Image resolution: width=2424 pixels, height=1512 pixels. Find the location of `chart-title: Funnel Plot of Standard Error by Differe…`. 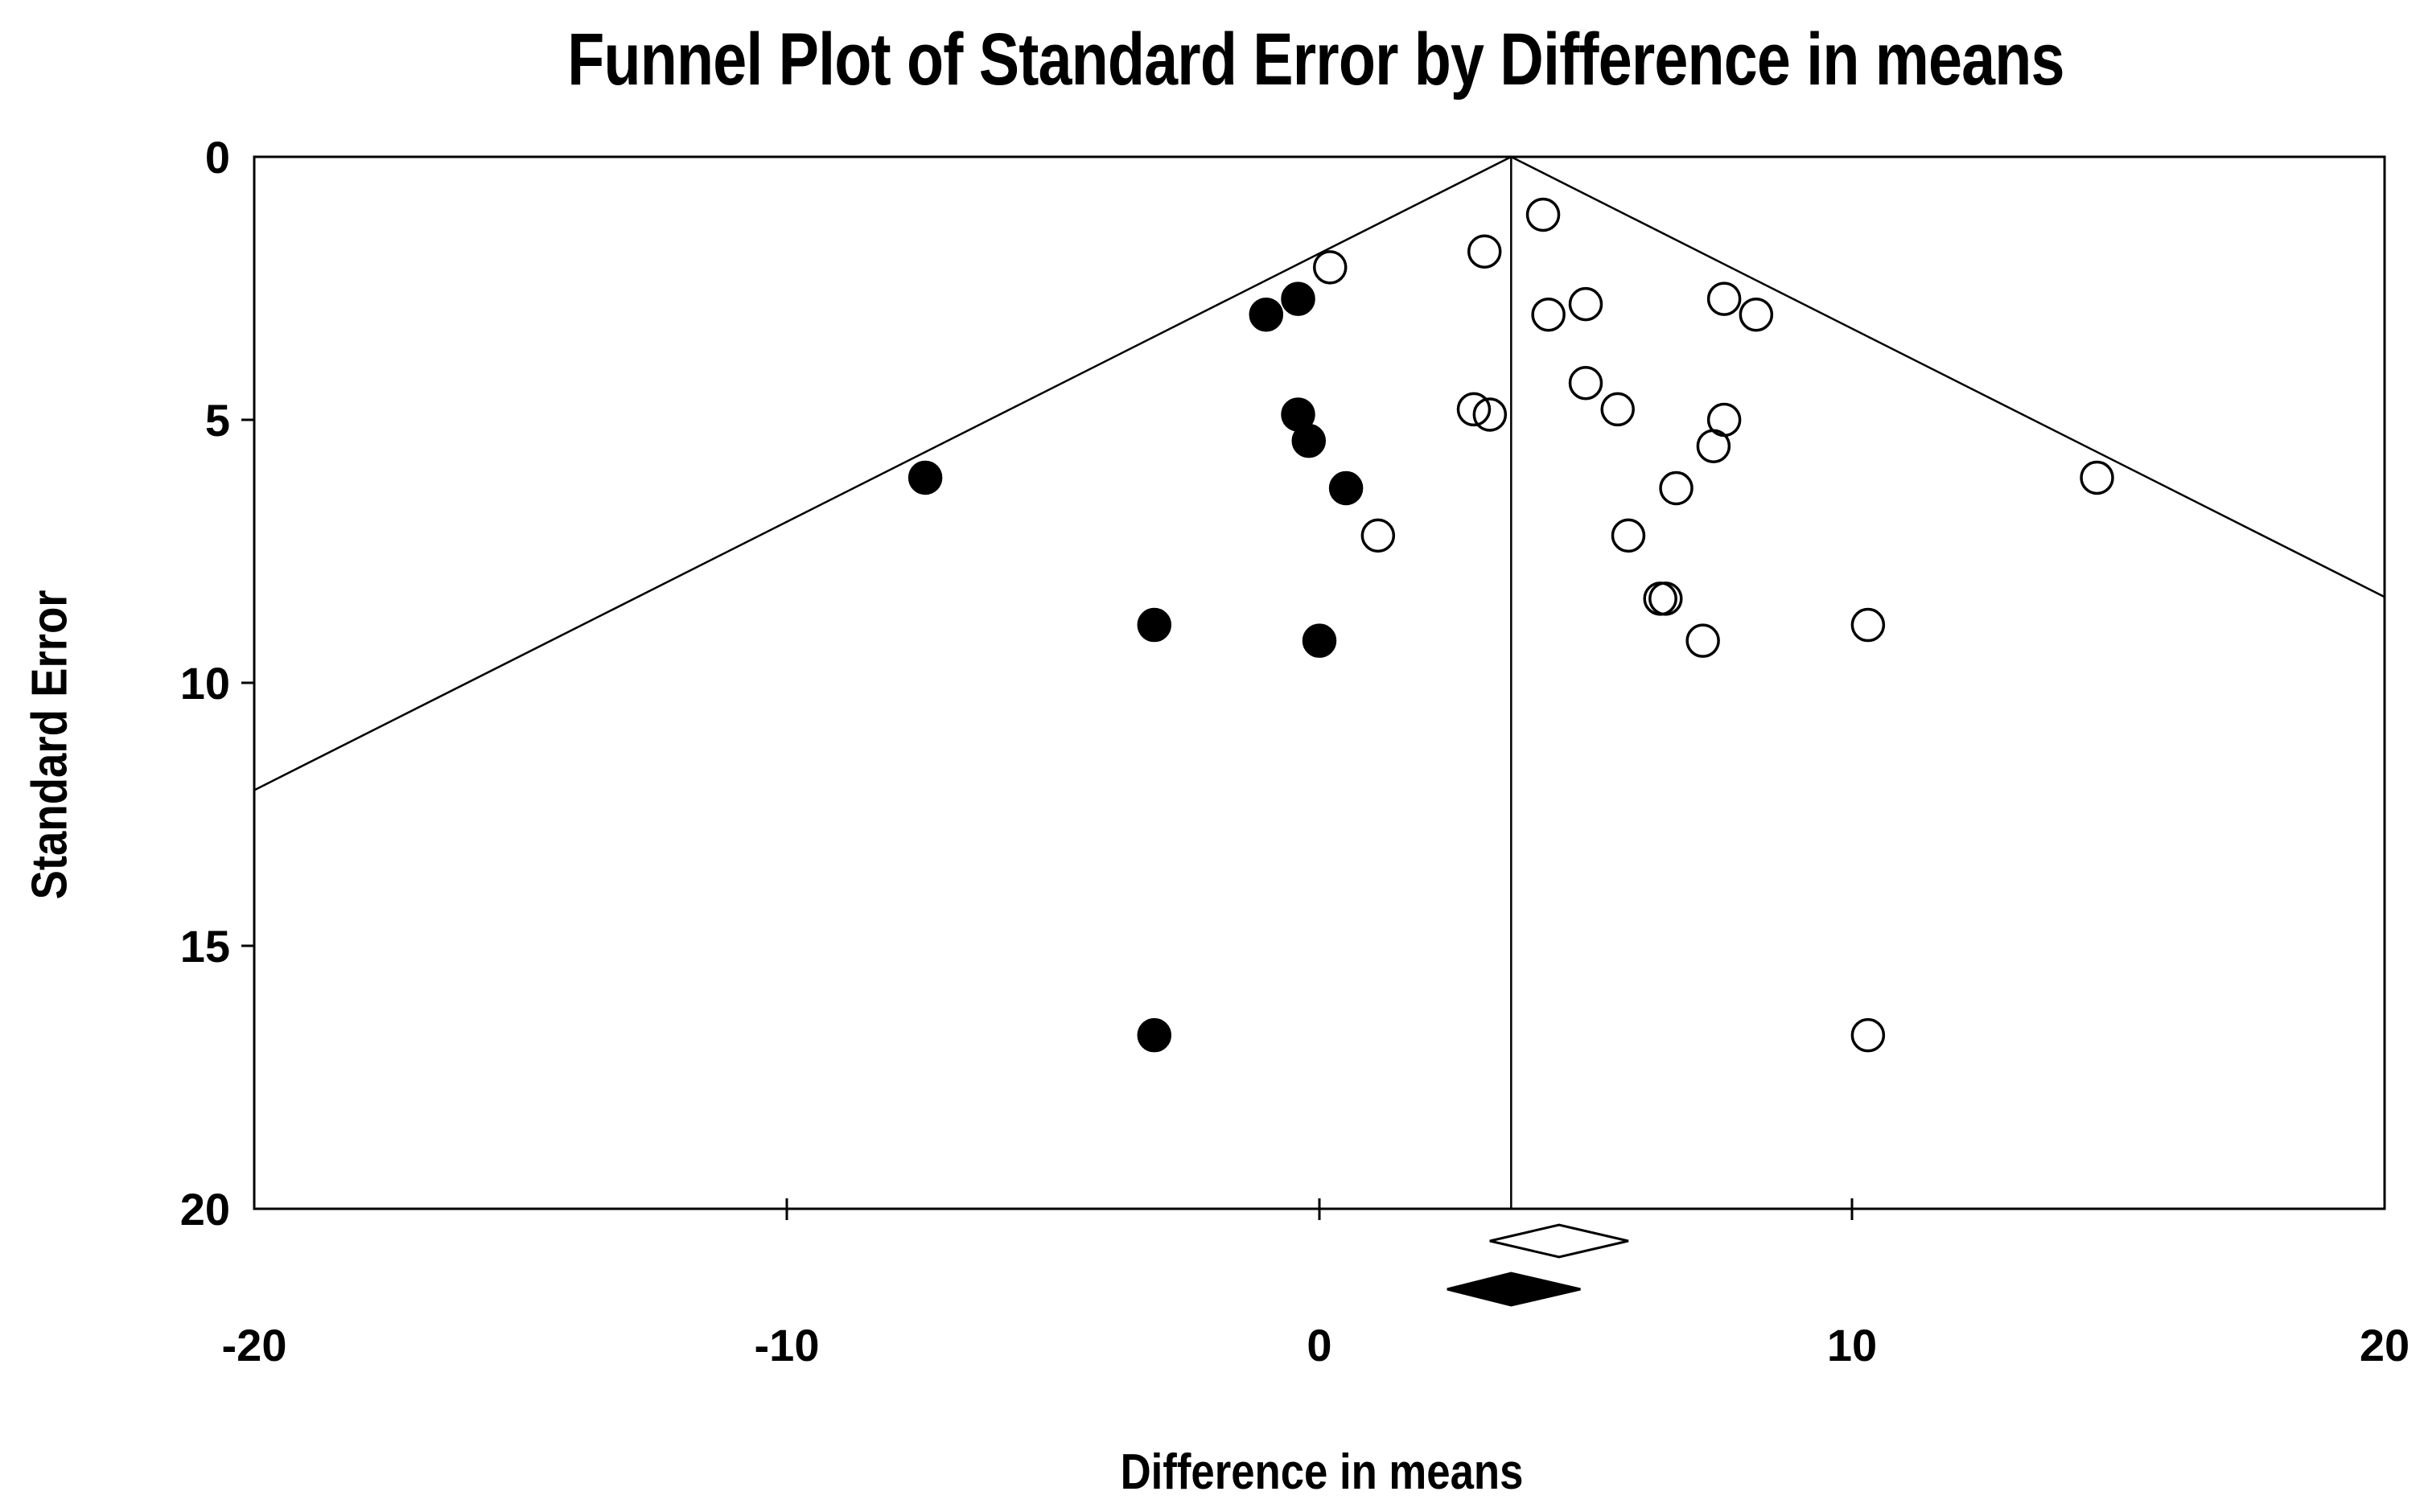

chart-title: Funnel Plot of Standard Error by Differe… is located at coordinates (1264, 60).